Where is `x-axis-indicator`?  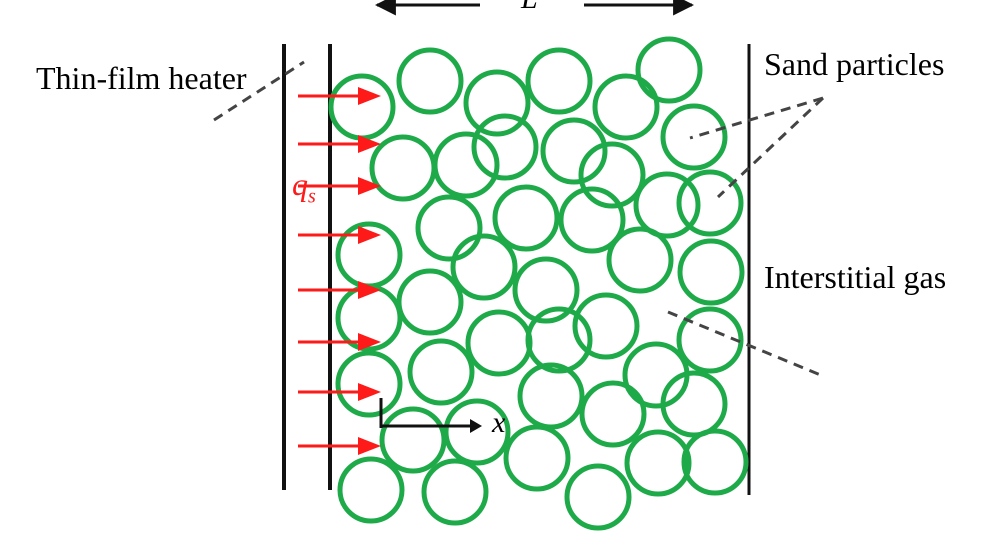
x-axis-indicator is located at coordinates (430, 415).